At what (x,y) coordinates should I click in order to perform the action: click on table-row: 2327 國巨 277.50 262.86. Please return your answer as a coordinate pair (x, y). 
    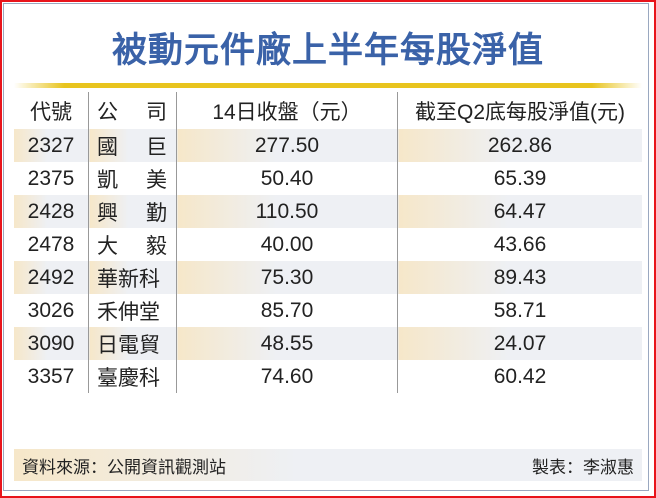
    Looking at the image, I should click on (328, 145).